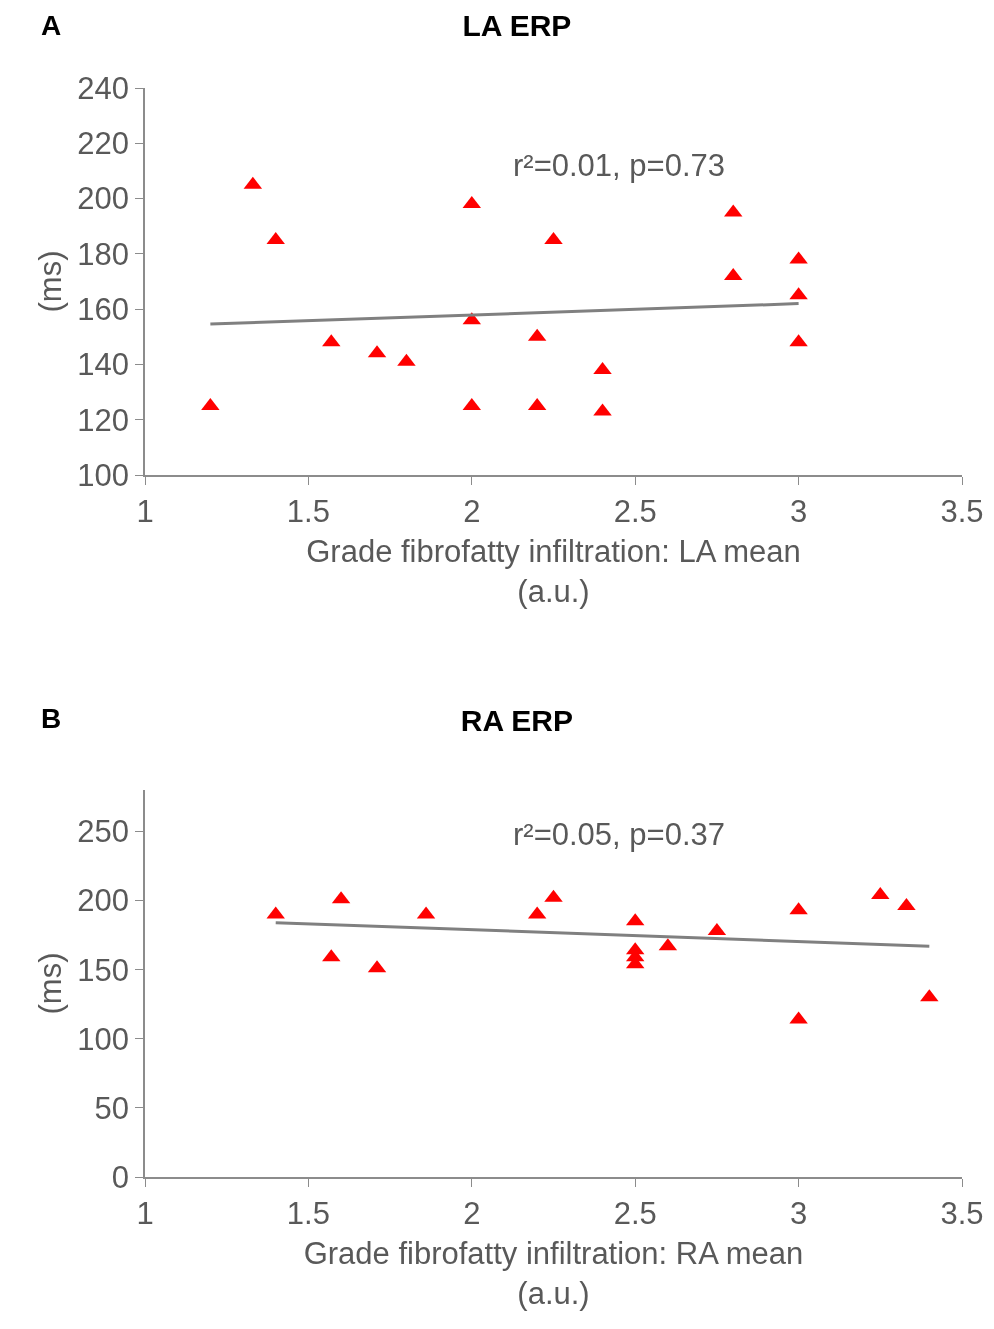 Image resolution: width=994 pixels, height=1329 pixels. I want to click on y-tick-label: 50, so click(112, 1108).